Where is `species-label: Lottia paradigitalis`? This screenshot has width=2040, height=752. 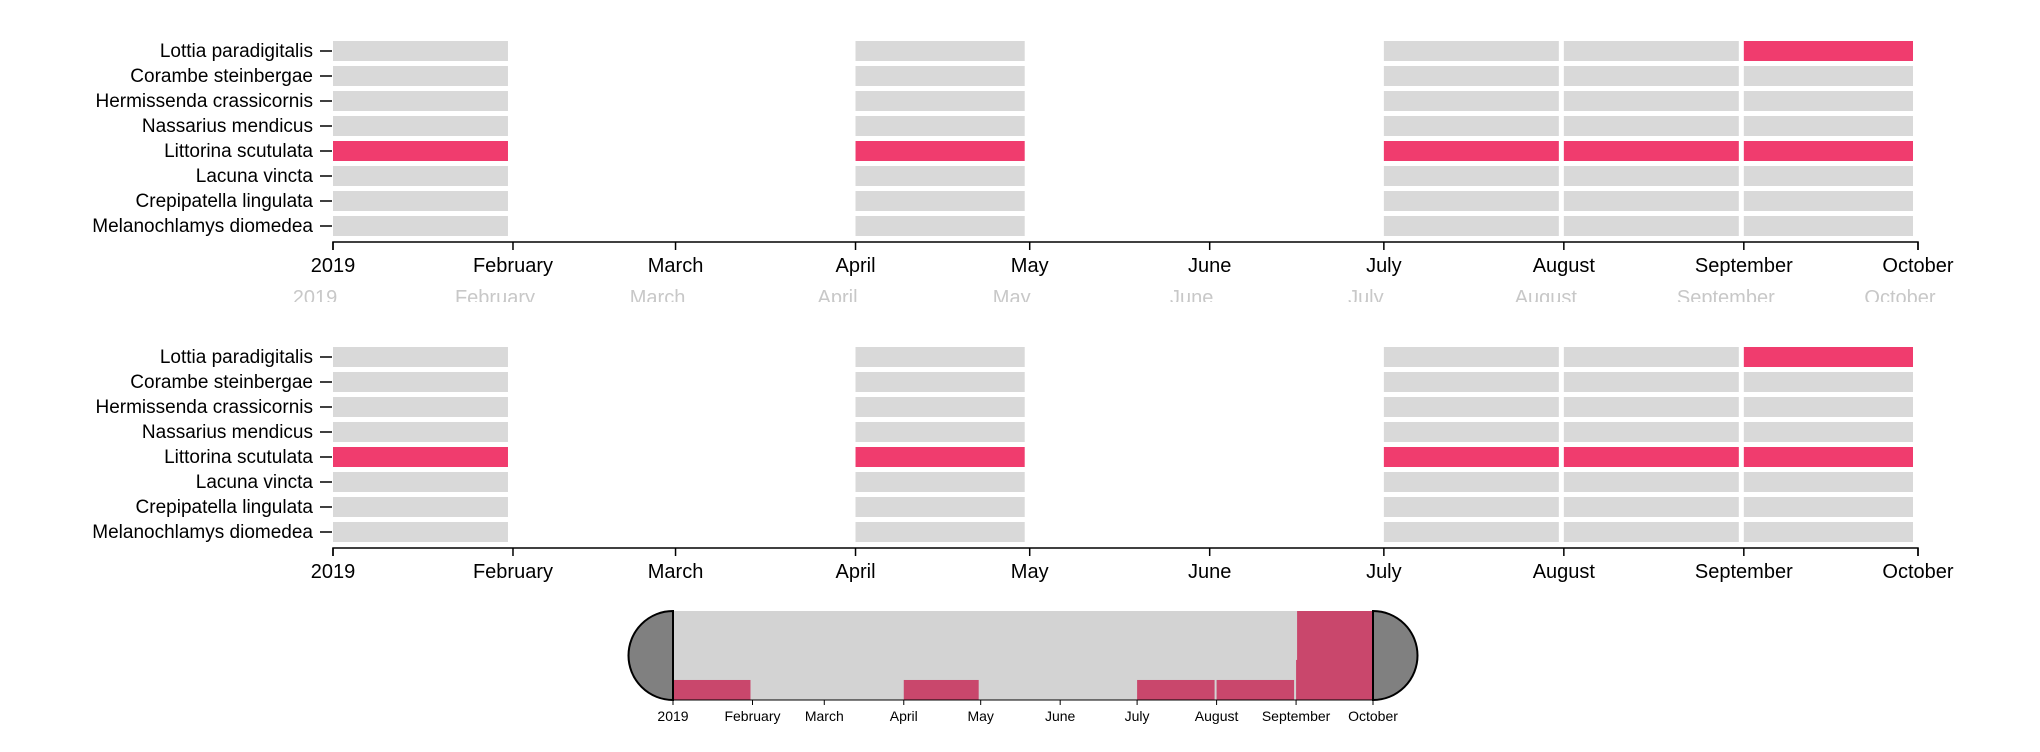 species-label: Lottia paradigitalis is located at coordinates (236, 51).